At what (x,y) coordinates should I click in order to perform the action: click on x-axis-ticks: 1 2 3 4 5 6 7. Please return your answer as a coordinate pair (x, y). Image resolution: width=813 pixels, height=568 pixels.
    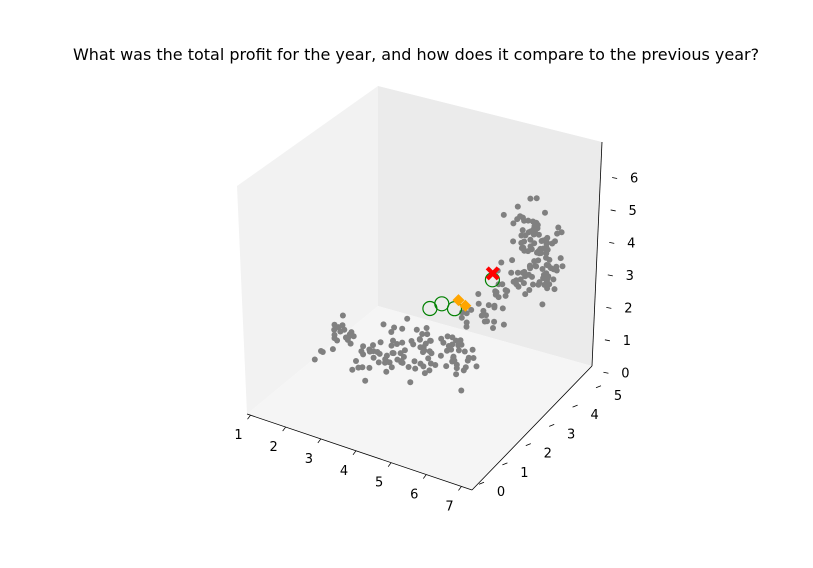
    Looking at the image, I should click on (348, 464).